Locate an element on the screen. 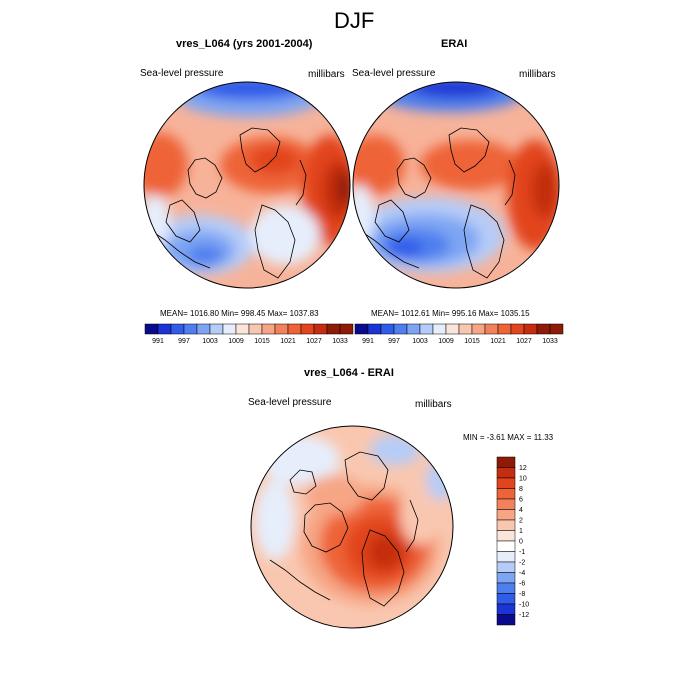 This screenshot has width=700, height=700. colorbar-diff-tick-label: -2 is located at coordinates (522, 563).